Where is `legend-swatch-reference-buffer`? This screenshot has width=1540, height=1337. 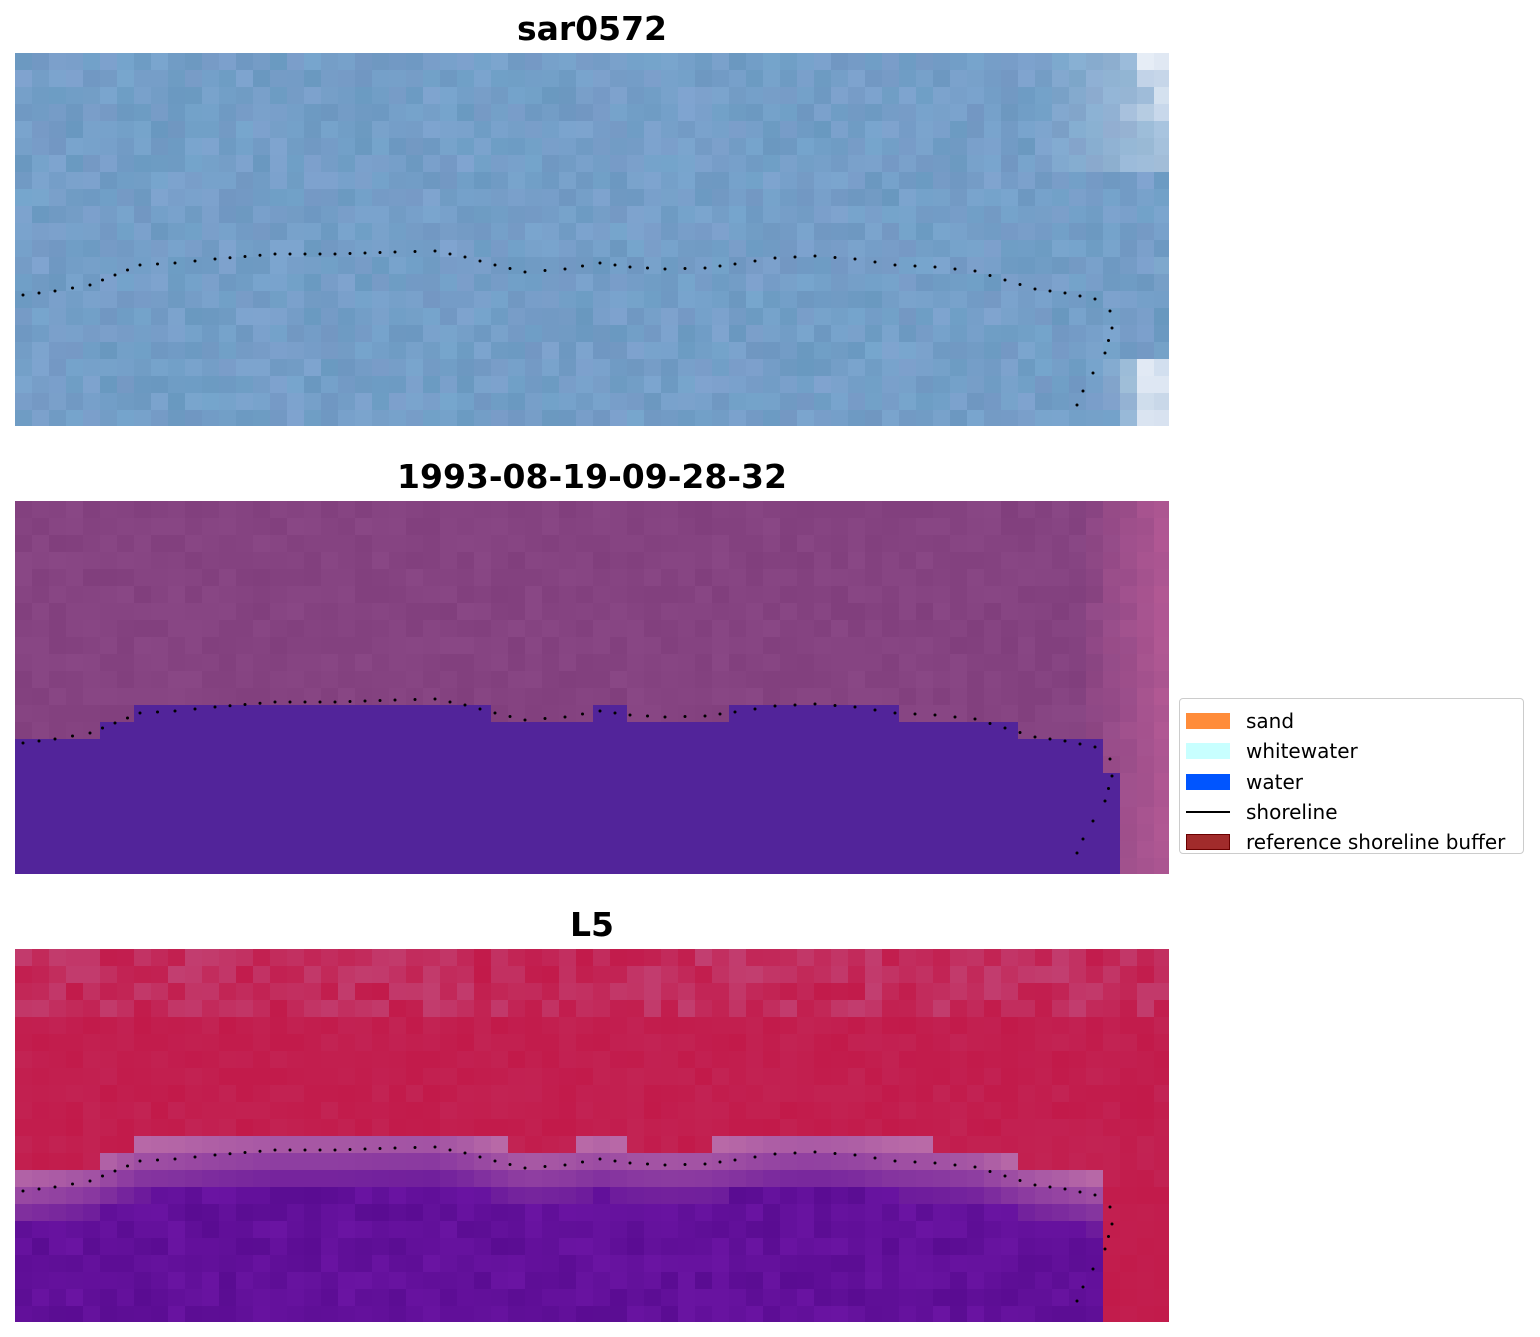 legend-swatch-reference-buffer is located at coordinates (1208, 842).